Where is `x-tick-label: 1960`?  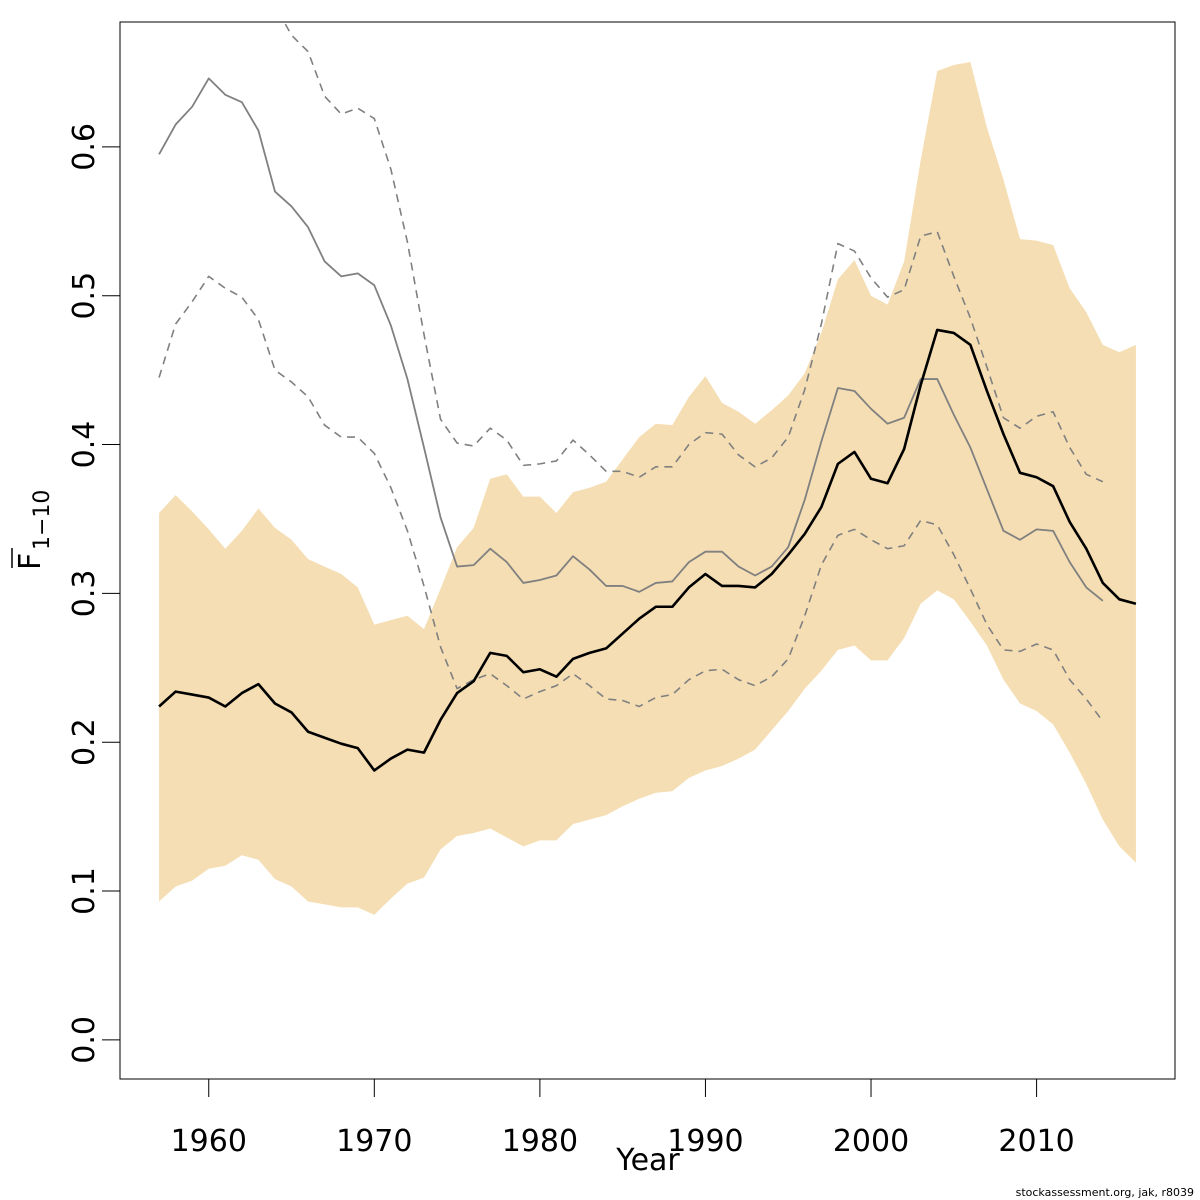
x-tick-label: 1960 is located at coordinates (209, 1141).